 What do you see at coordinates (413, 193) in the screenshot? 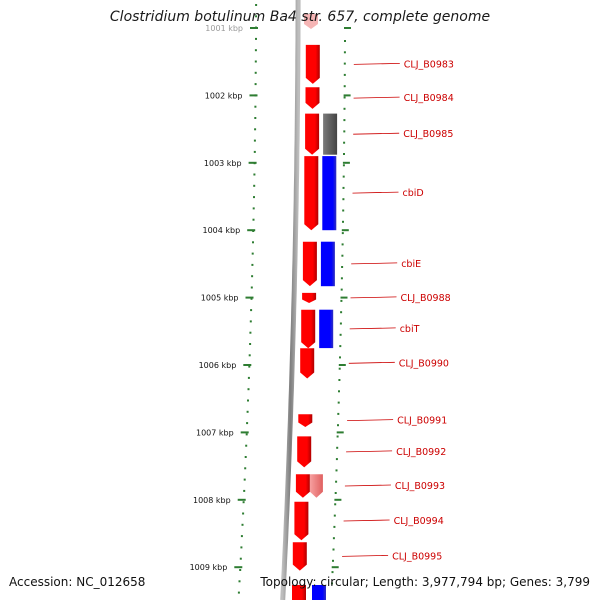
I see `gene-label: cbiD` at bounding box center [413, 193].